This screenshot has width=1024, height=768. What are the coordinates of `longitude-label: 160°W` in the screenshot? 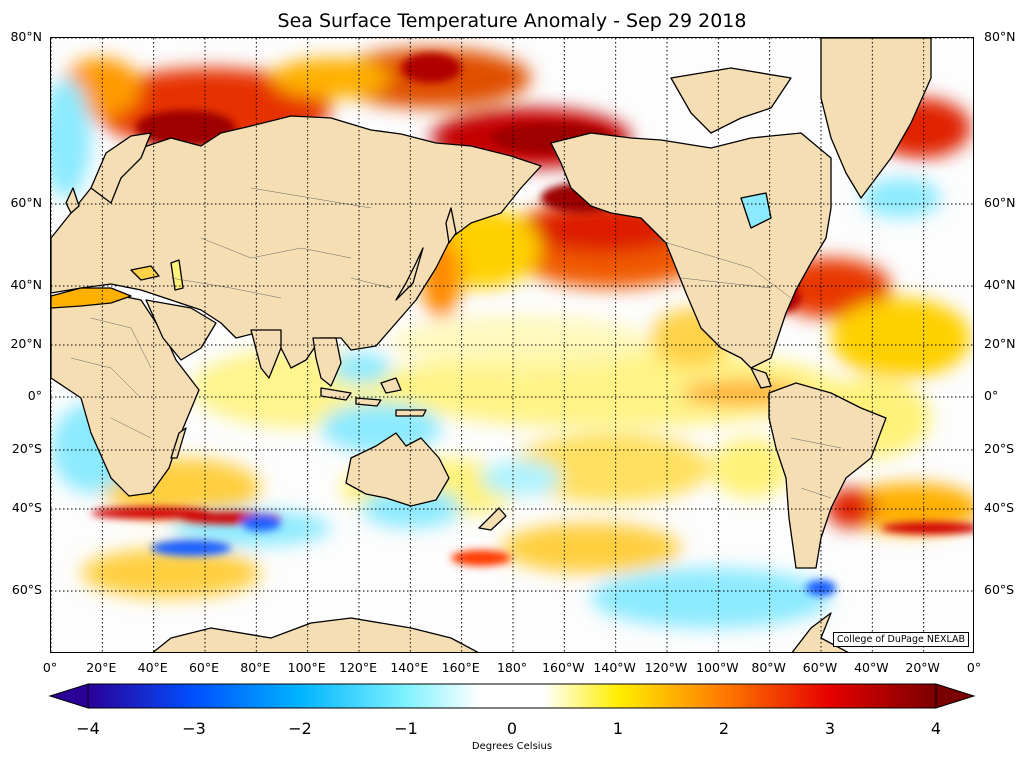 It's located at (563, 667).